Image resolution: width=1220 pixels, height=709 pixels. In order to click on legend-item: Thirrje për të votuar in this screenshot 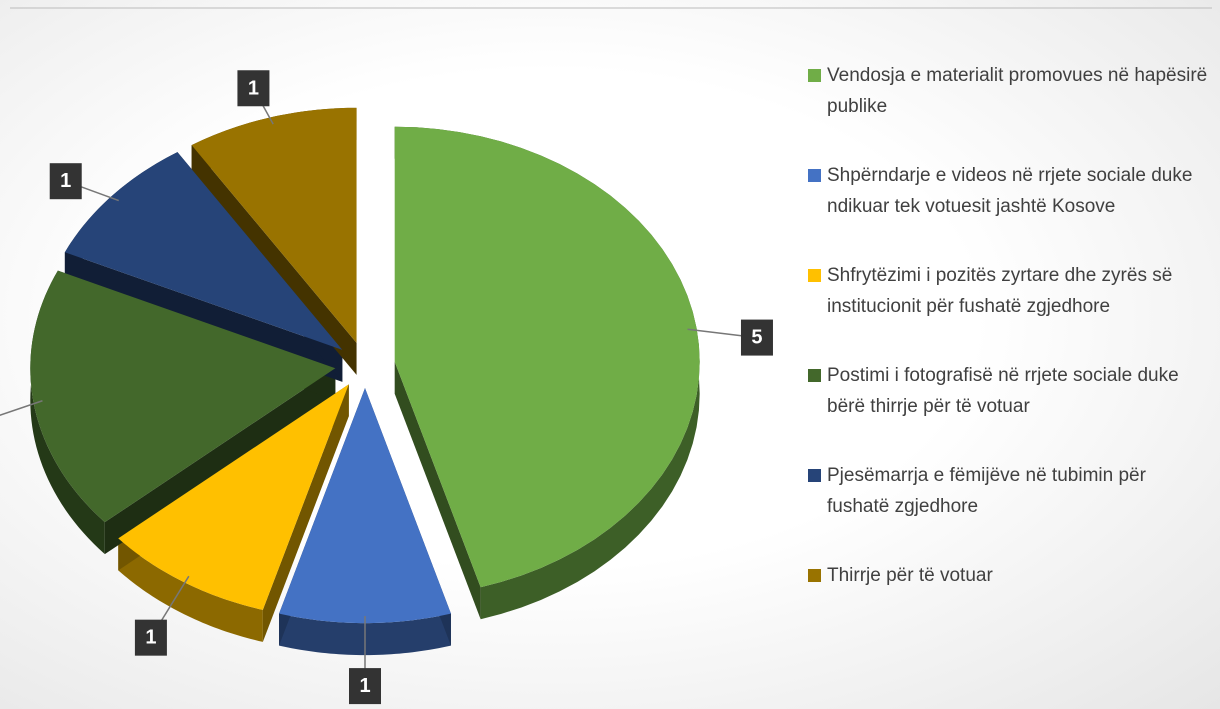, I will do `click(1008, 575)`.